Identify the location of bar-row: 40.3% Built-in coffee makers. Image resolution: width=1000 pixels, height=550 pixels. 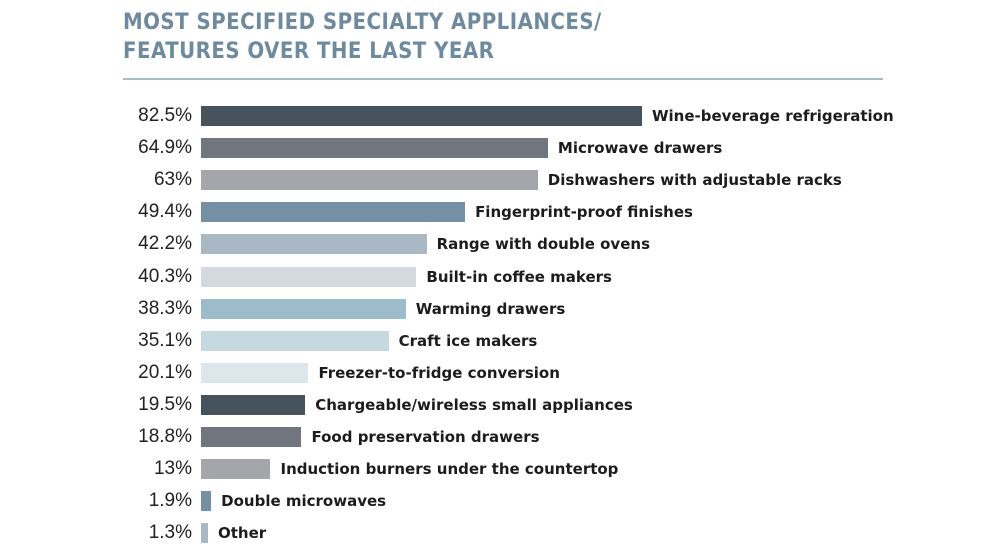
(500, 277).